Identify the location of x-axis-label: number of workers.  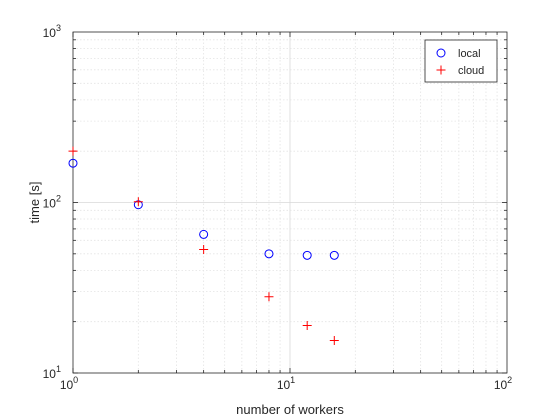
(290, 409).